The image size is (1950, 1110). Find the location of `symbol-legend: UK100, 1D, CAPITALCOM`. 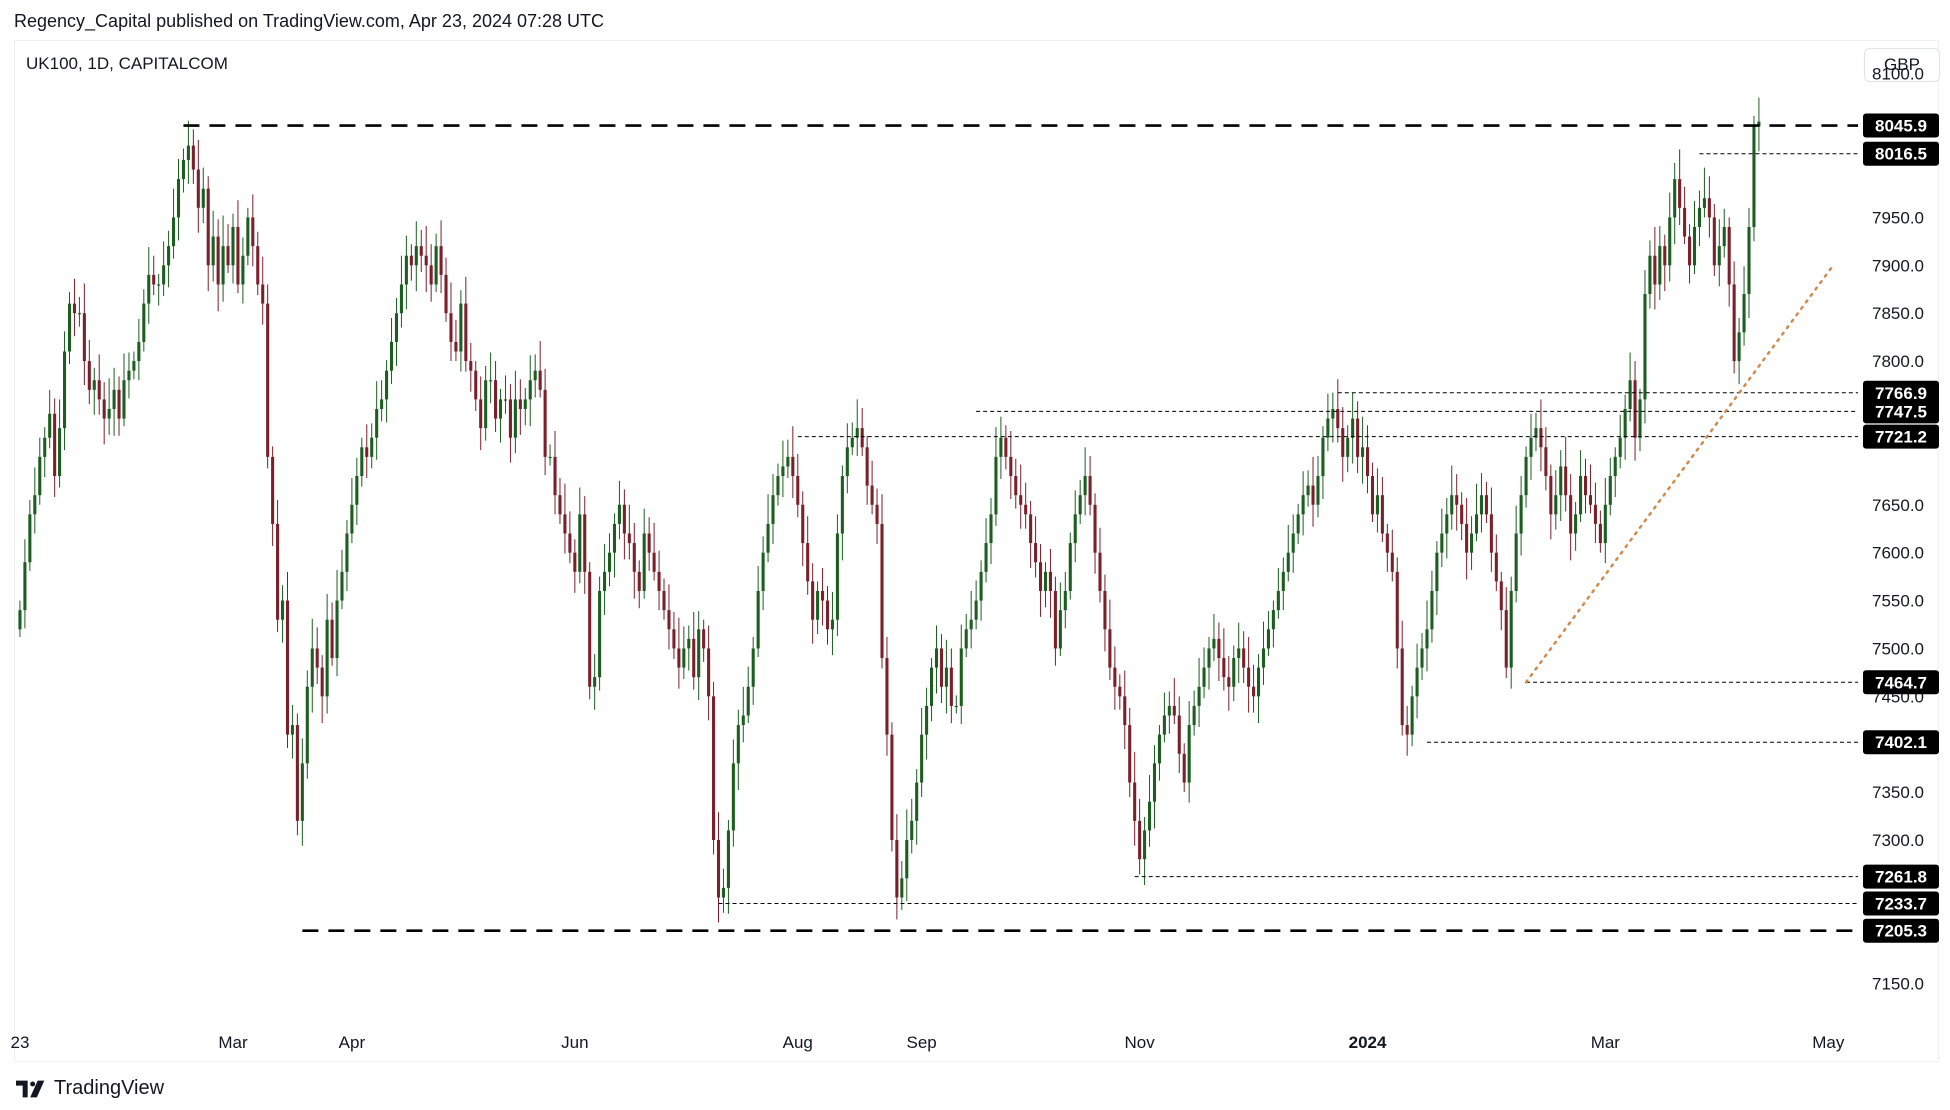

symbol-legend: UK100, 1D, CAPITALCOM is located at coordinates (127, 63).